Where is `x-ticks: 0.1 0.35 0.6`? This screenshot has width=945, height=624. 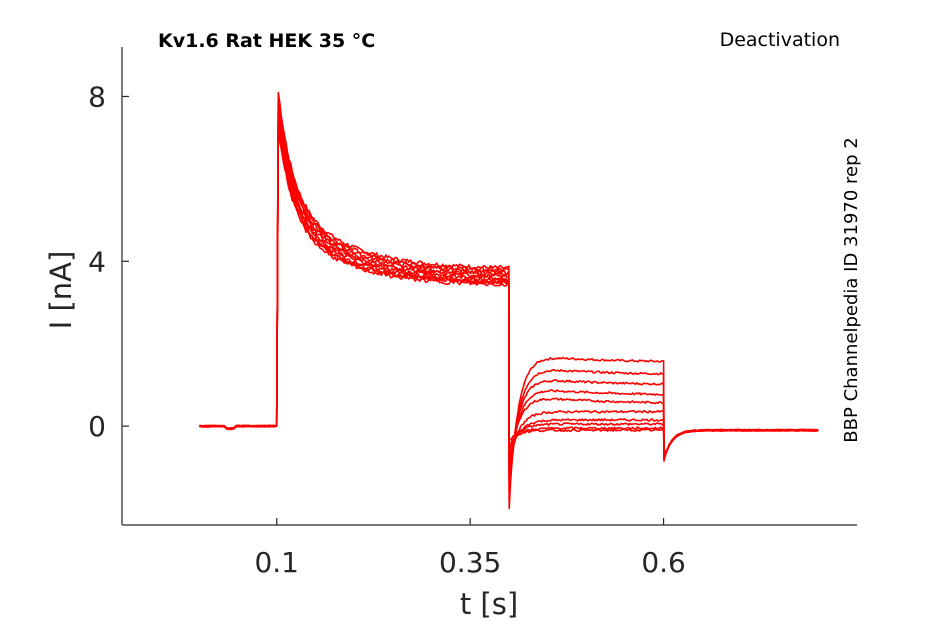 x-ticks: 0.1 0.35 0.6 is located at coordinates (470, 548).